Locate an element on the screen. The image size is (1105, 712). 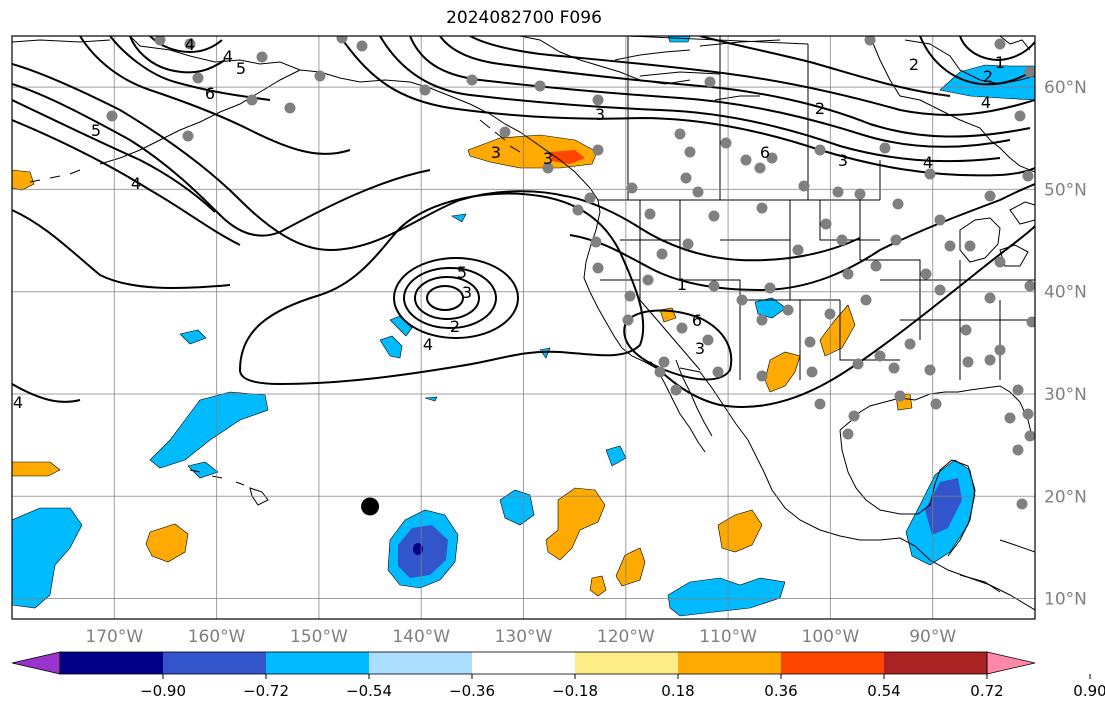
colorbar-extend-high is located at coordinates (1011, 663).